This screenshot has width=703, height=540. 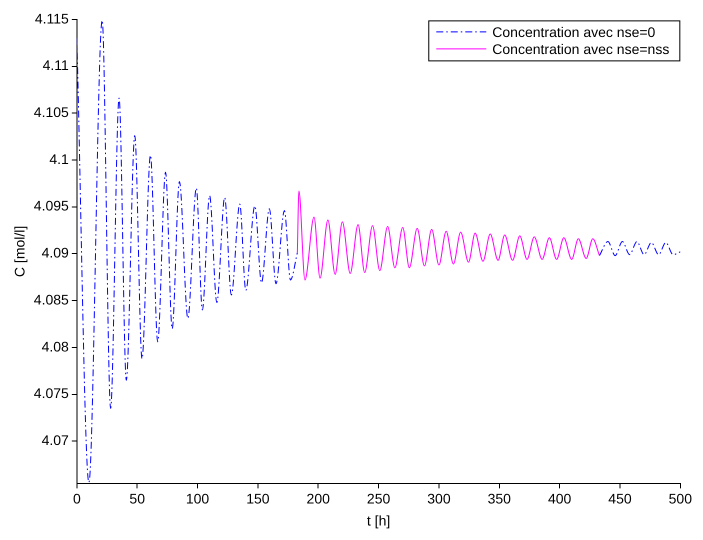 What do you see at coordinates (198, 498) in the screenshot?
I see `x-tick-label: 100` at bounding box center [198, 498].